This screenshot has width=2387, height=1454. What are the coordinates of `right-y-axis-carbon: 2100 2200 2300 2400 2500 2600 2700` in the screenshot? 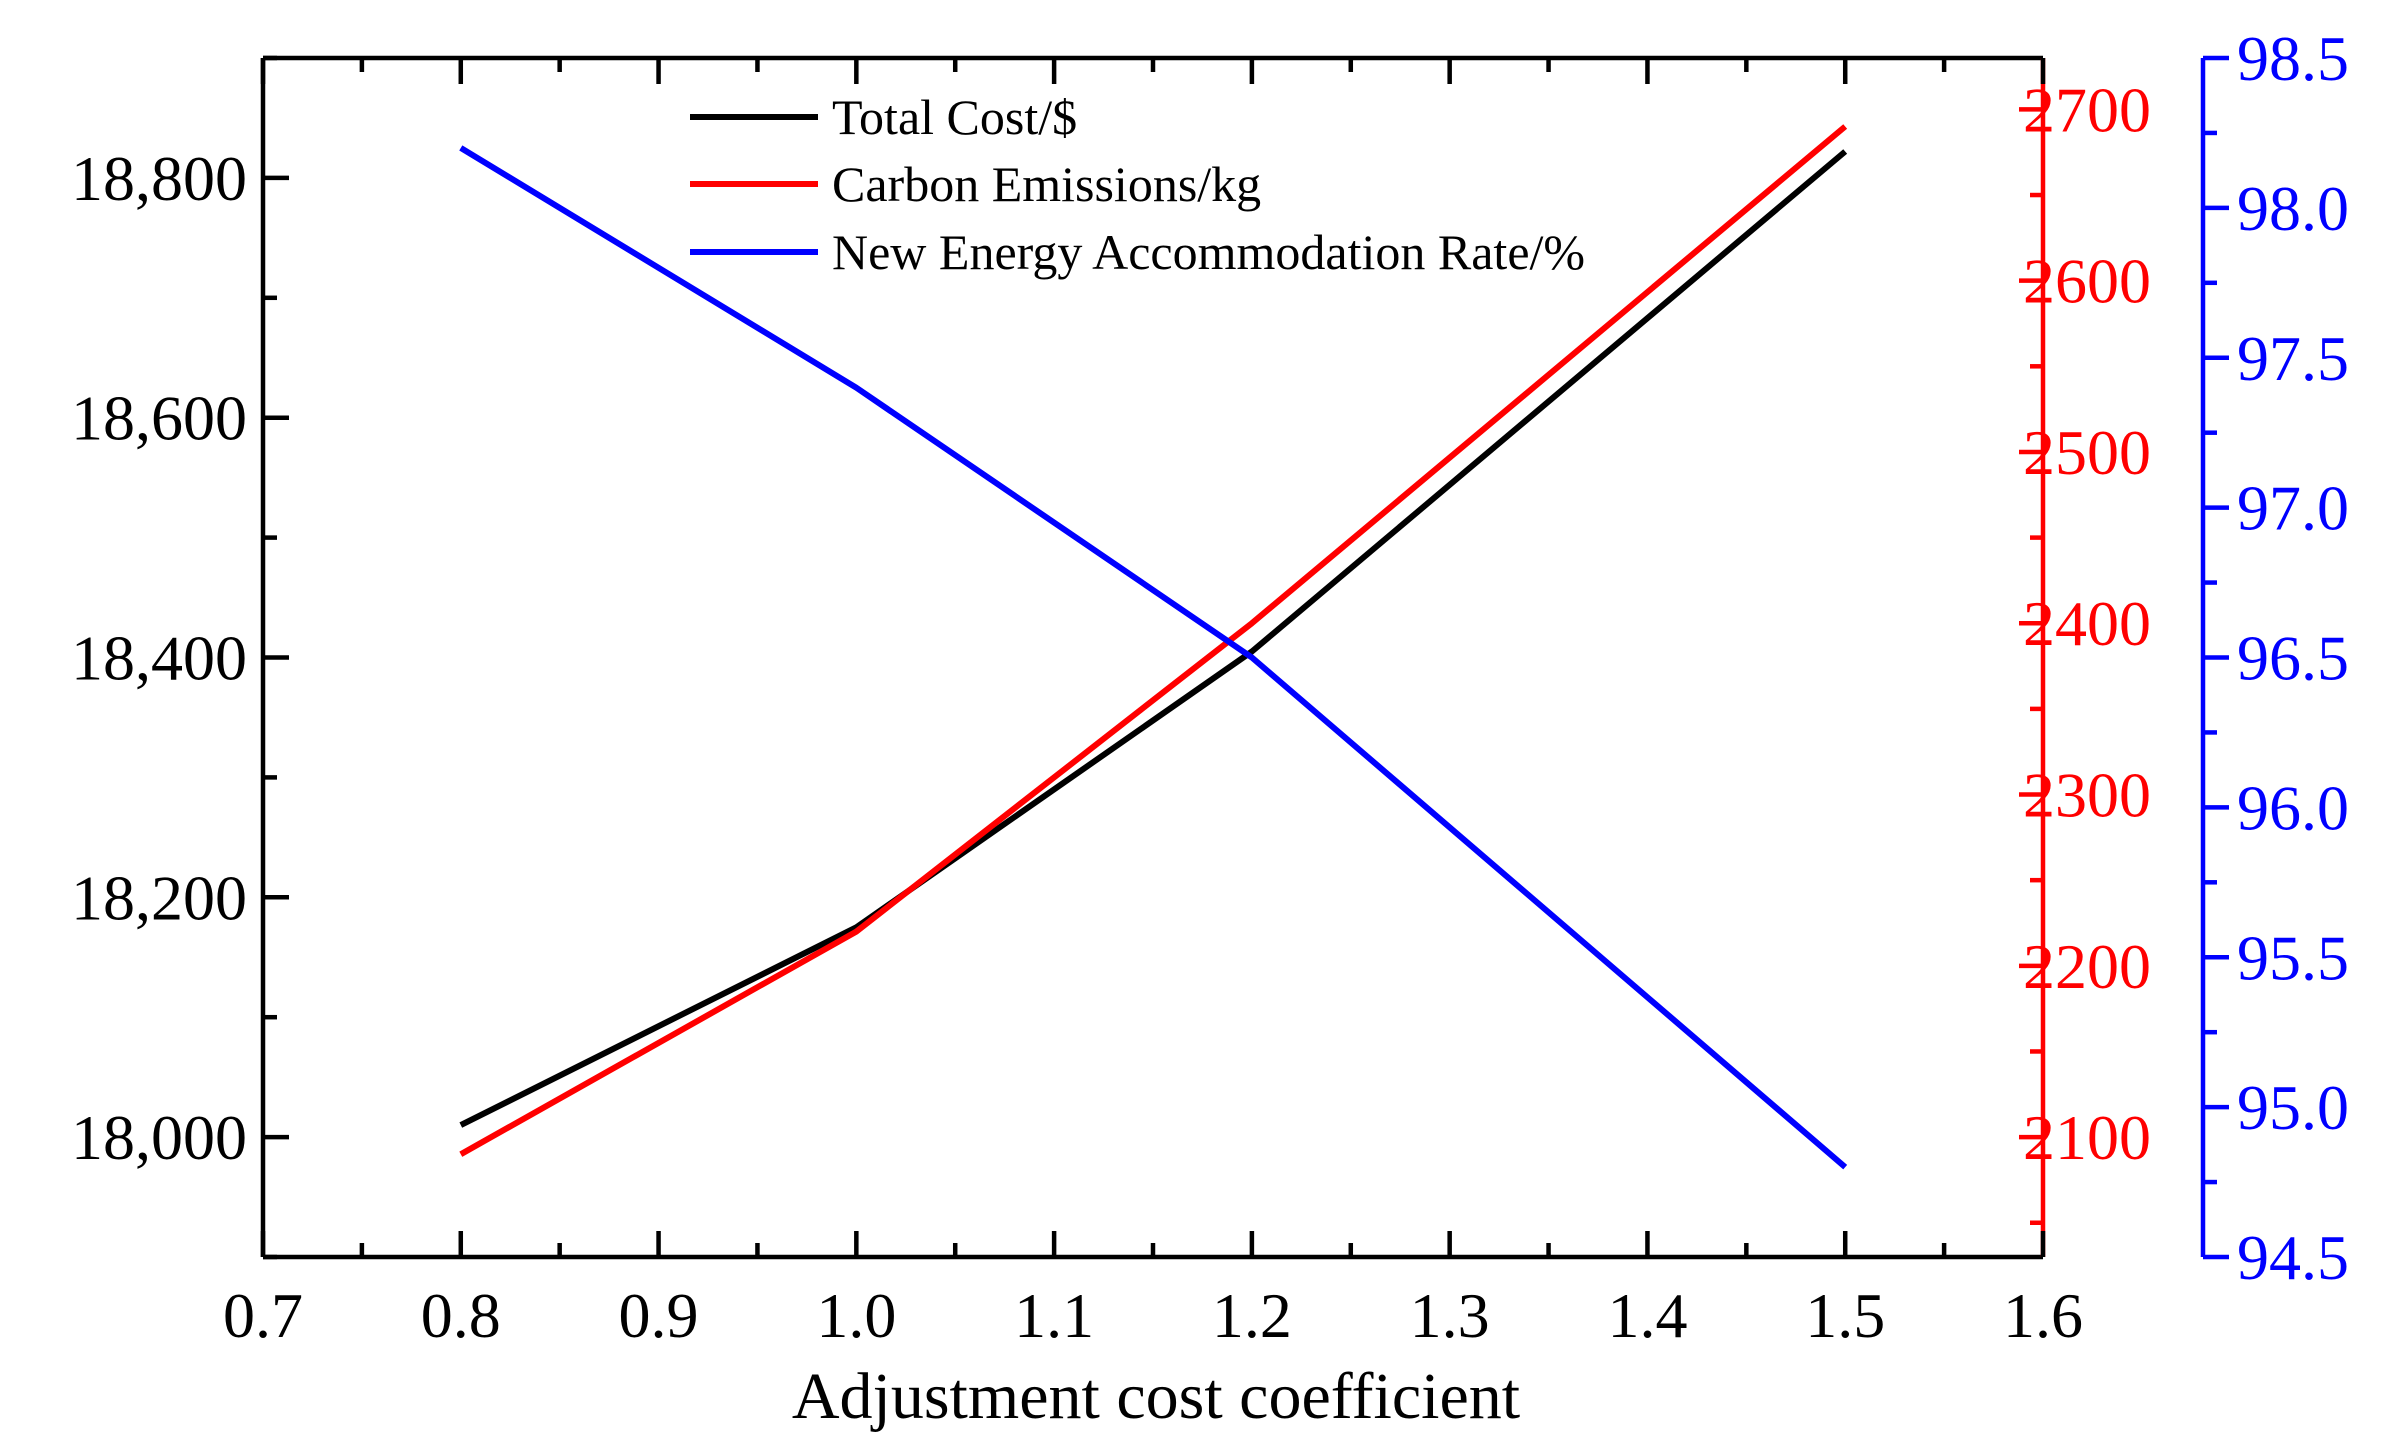 It's located at (2085, 649).